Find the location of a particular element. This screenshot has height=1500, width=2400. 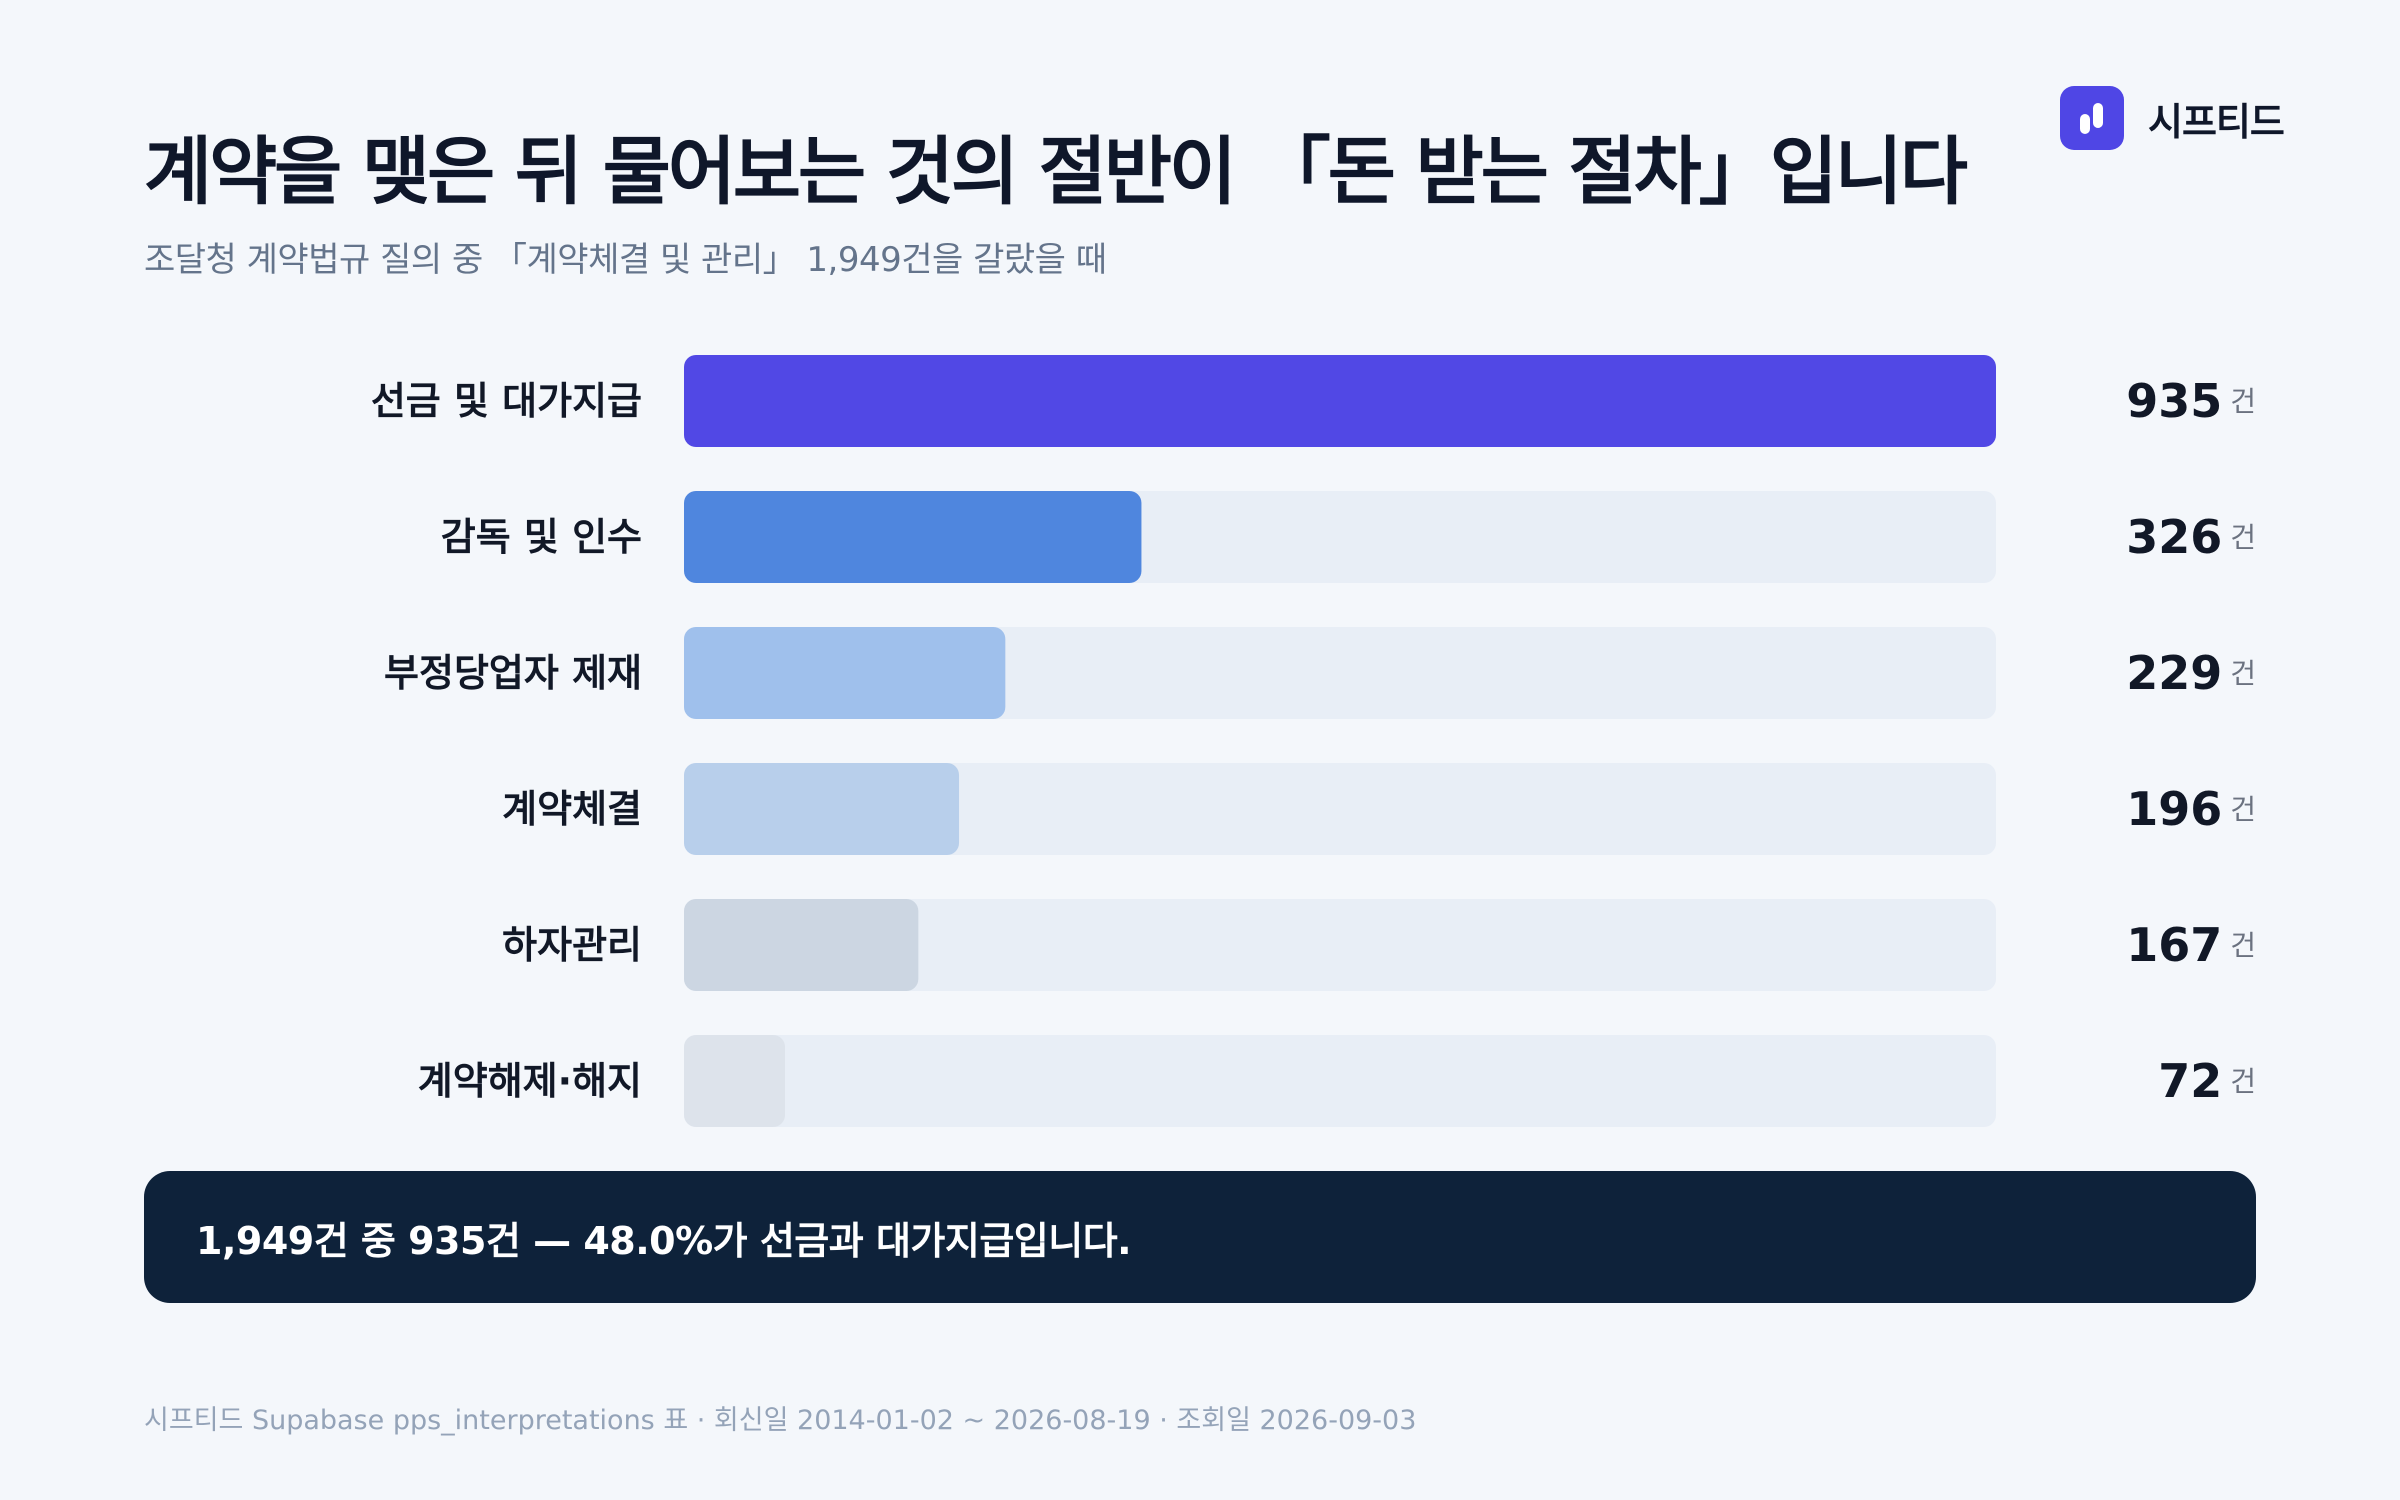

category-label: 감독 및 인수 is located at coordinates (541, 537).